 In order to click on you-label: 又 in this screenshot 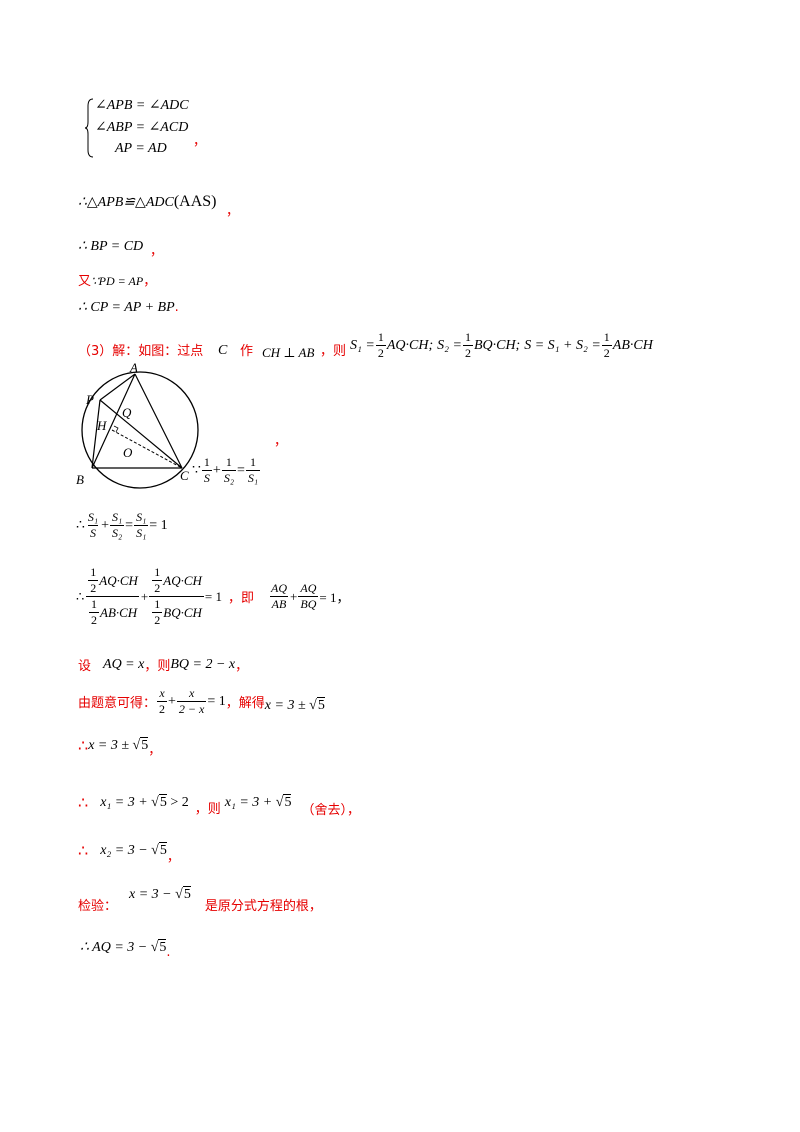, I will do `click(85, 281)`.